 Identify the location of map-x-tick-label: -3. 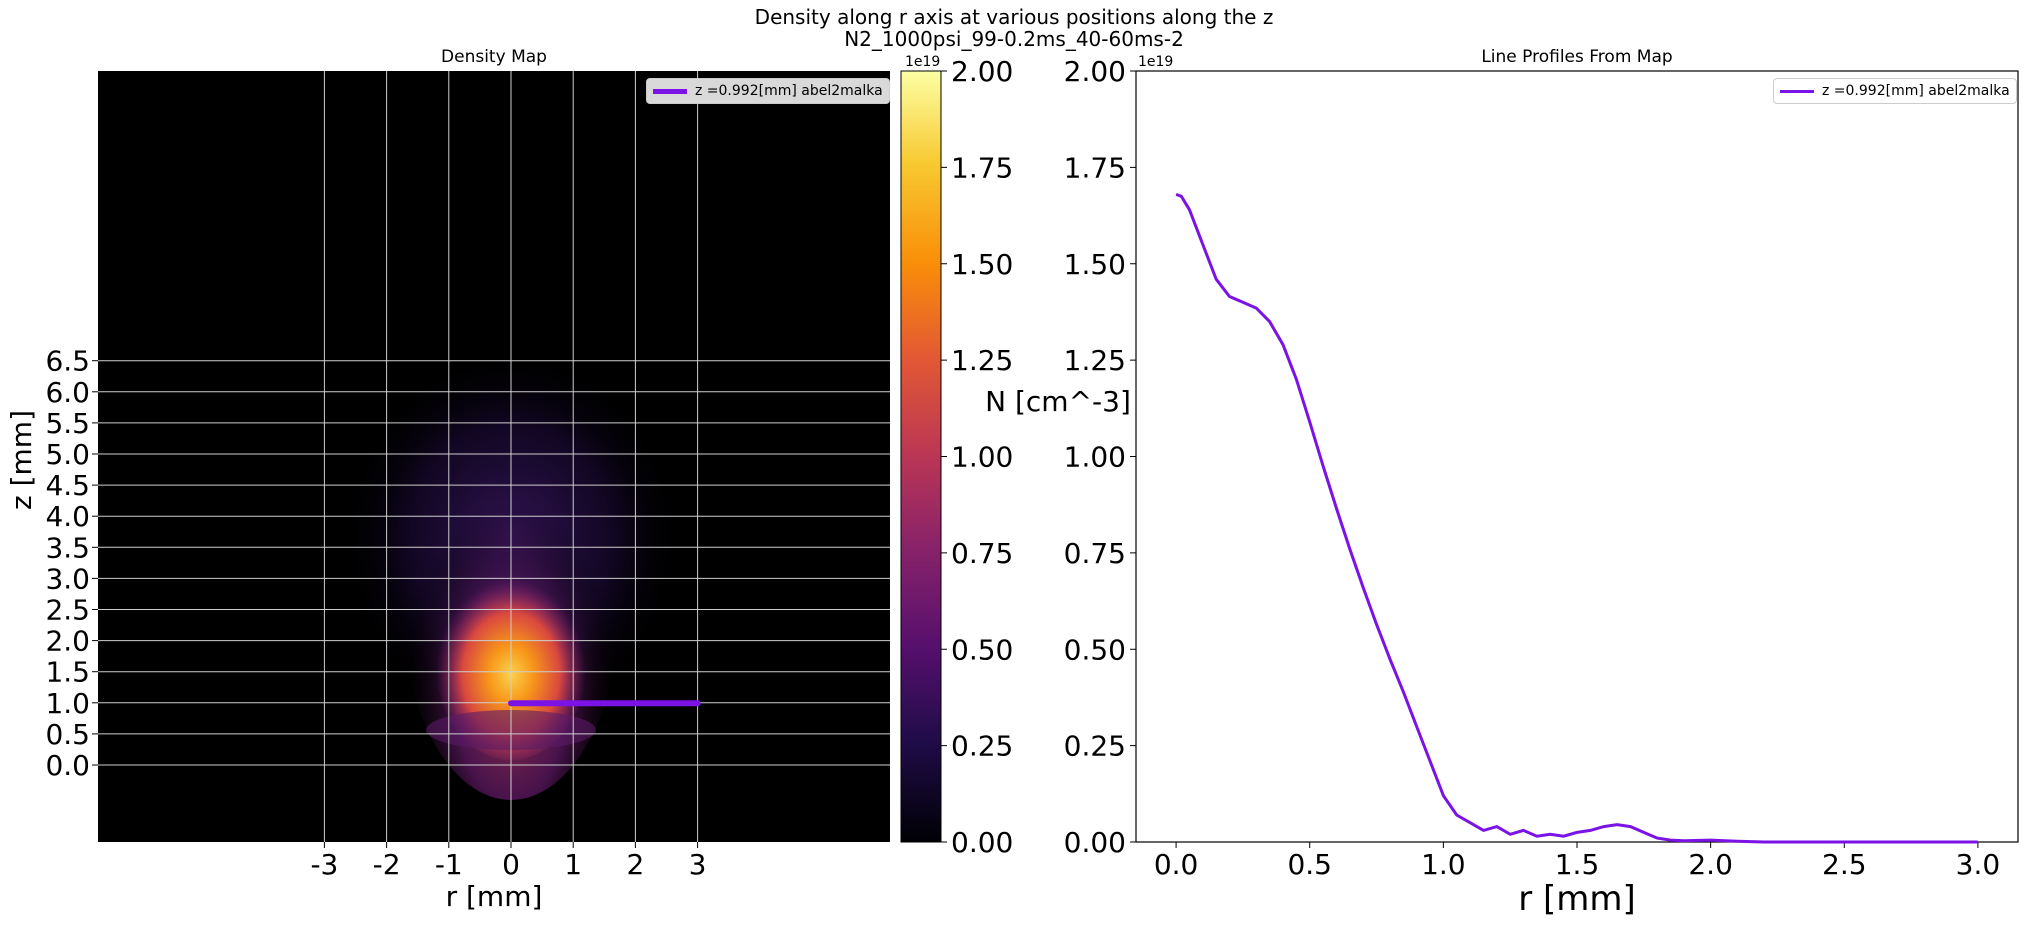
(324, 864).